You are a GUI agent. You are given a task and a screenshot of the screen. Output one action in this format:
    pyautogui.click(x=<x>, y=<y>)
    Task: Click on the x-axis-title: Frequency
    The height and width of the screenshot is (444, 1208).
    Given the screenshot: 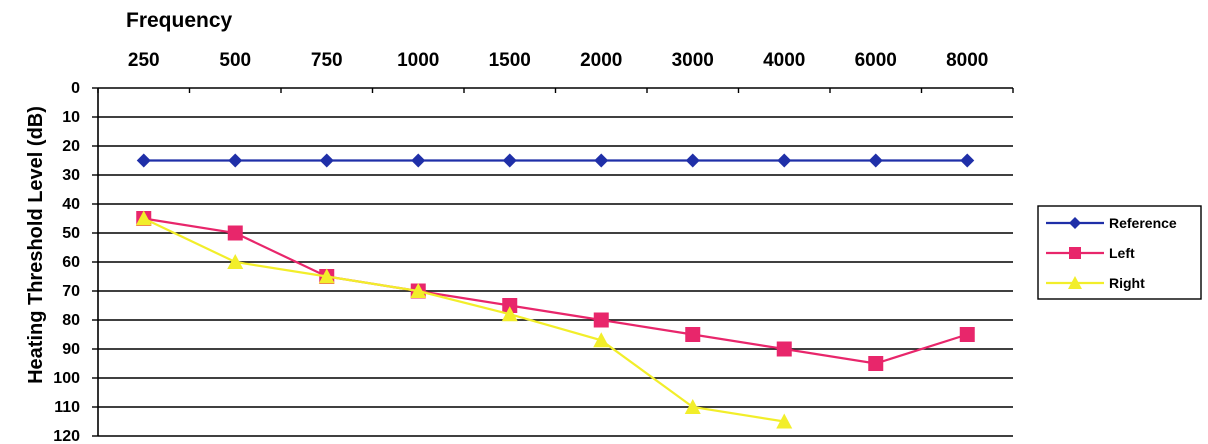 What is the action you would take?
    pyautogui.click(x=179, y=20)
    